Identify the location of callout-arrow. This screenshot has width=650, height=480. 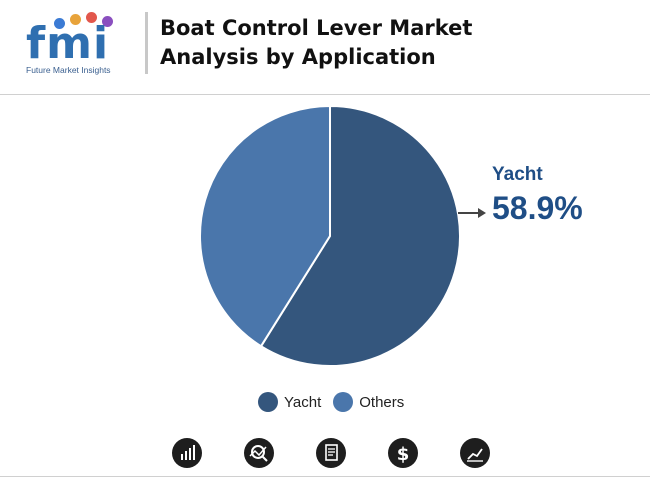
(472, 213).